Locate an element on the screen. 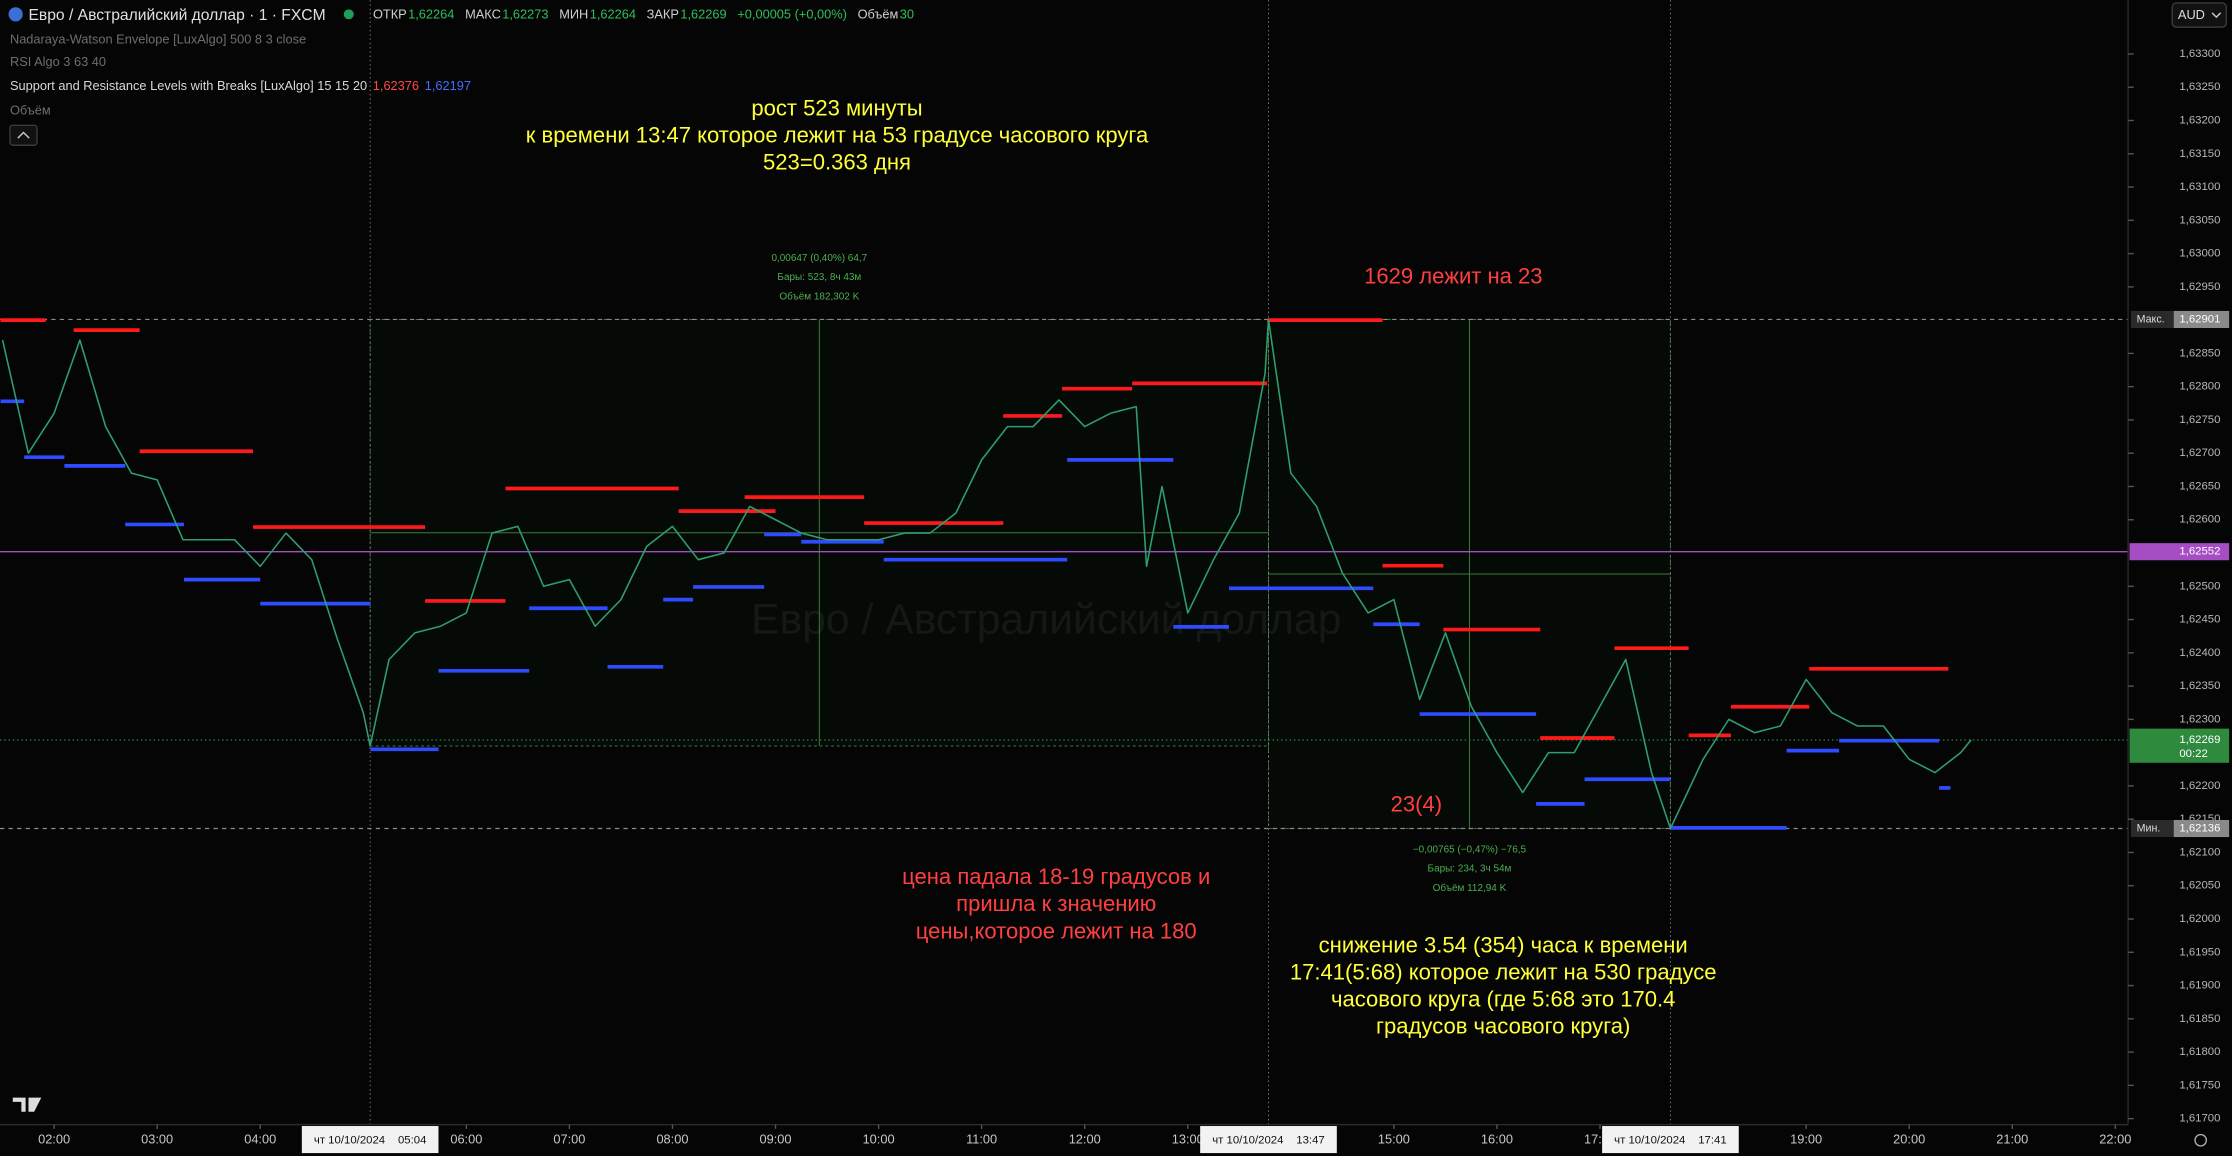 The width and height of the screenshot is (2232, 1156). annotation: пришла к значению is located at coordinates (1056, 903).